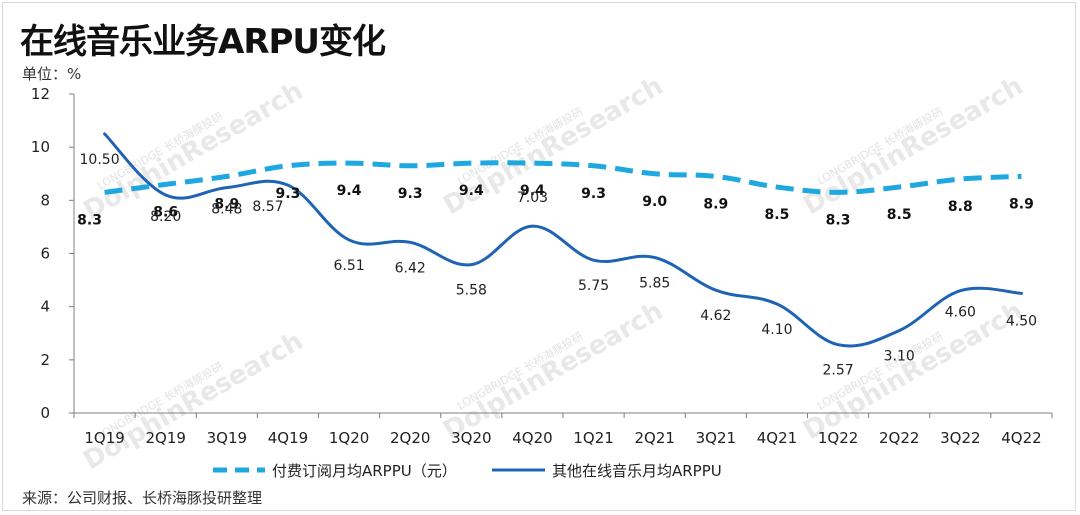  Describe the element at coordinates (654, 438) in the screenshot. I see `x-tick-label: 2Q21` at that location.